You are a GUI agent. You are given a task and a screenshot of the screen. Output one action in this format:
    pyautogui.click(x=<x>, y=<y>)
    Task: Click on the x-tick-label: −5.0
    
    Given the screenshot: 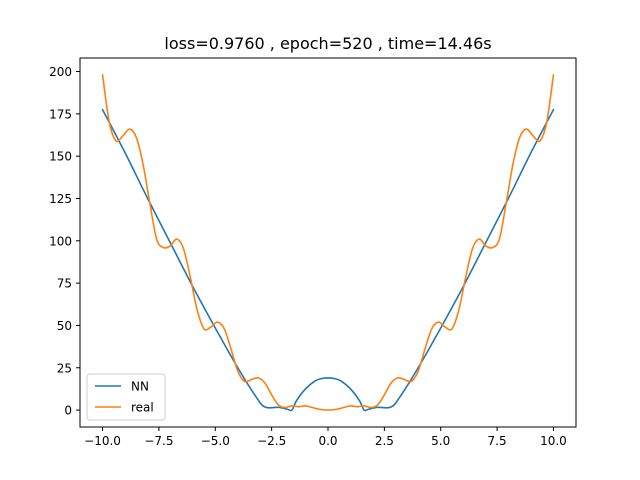 What is the action you would take?
    pyautogui.click(x=215, y=441)
    